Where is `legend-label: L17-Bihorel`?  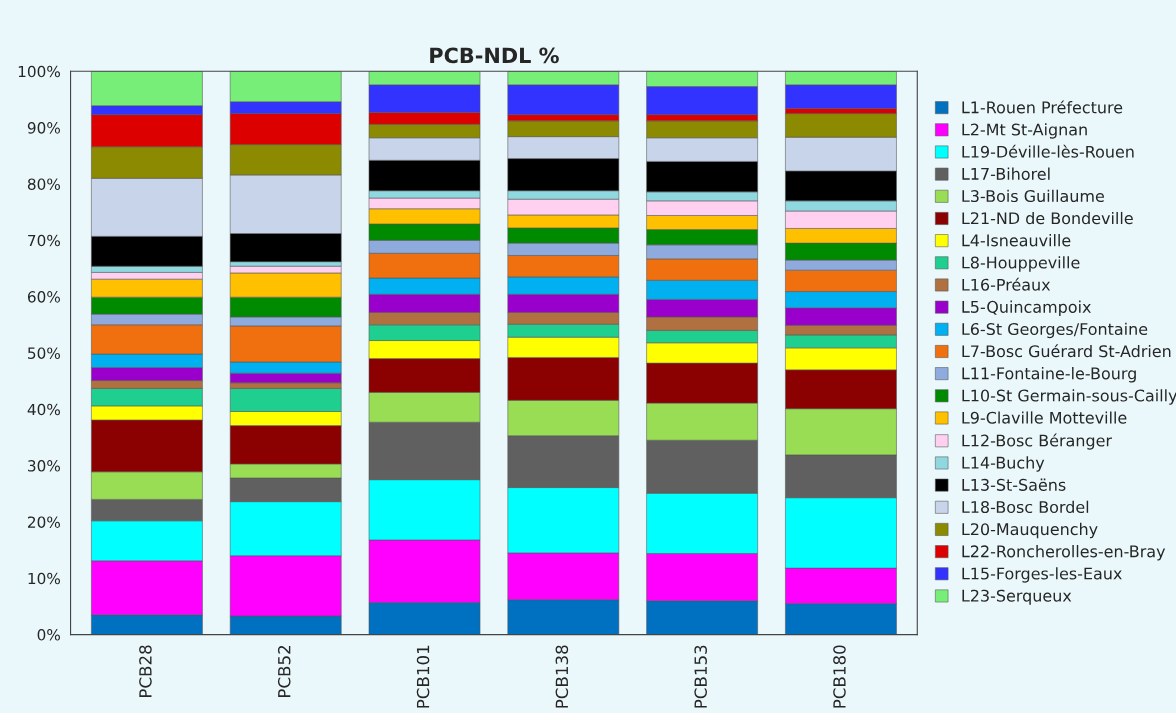
legend-label: L17-Bihorel is located at coordinates (1006, 173).